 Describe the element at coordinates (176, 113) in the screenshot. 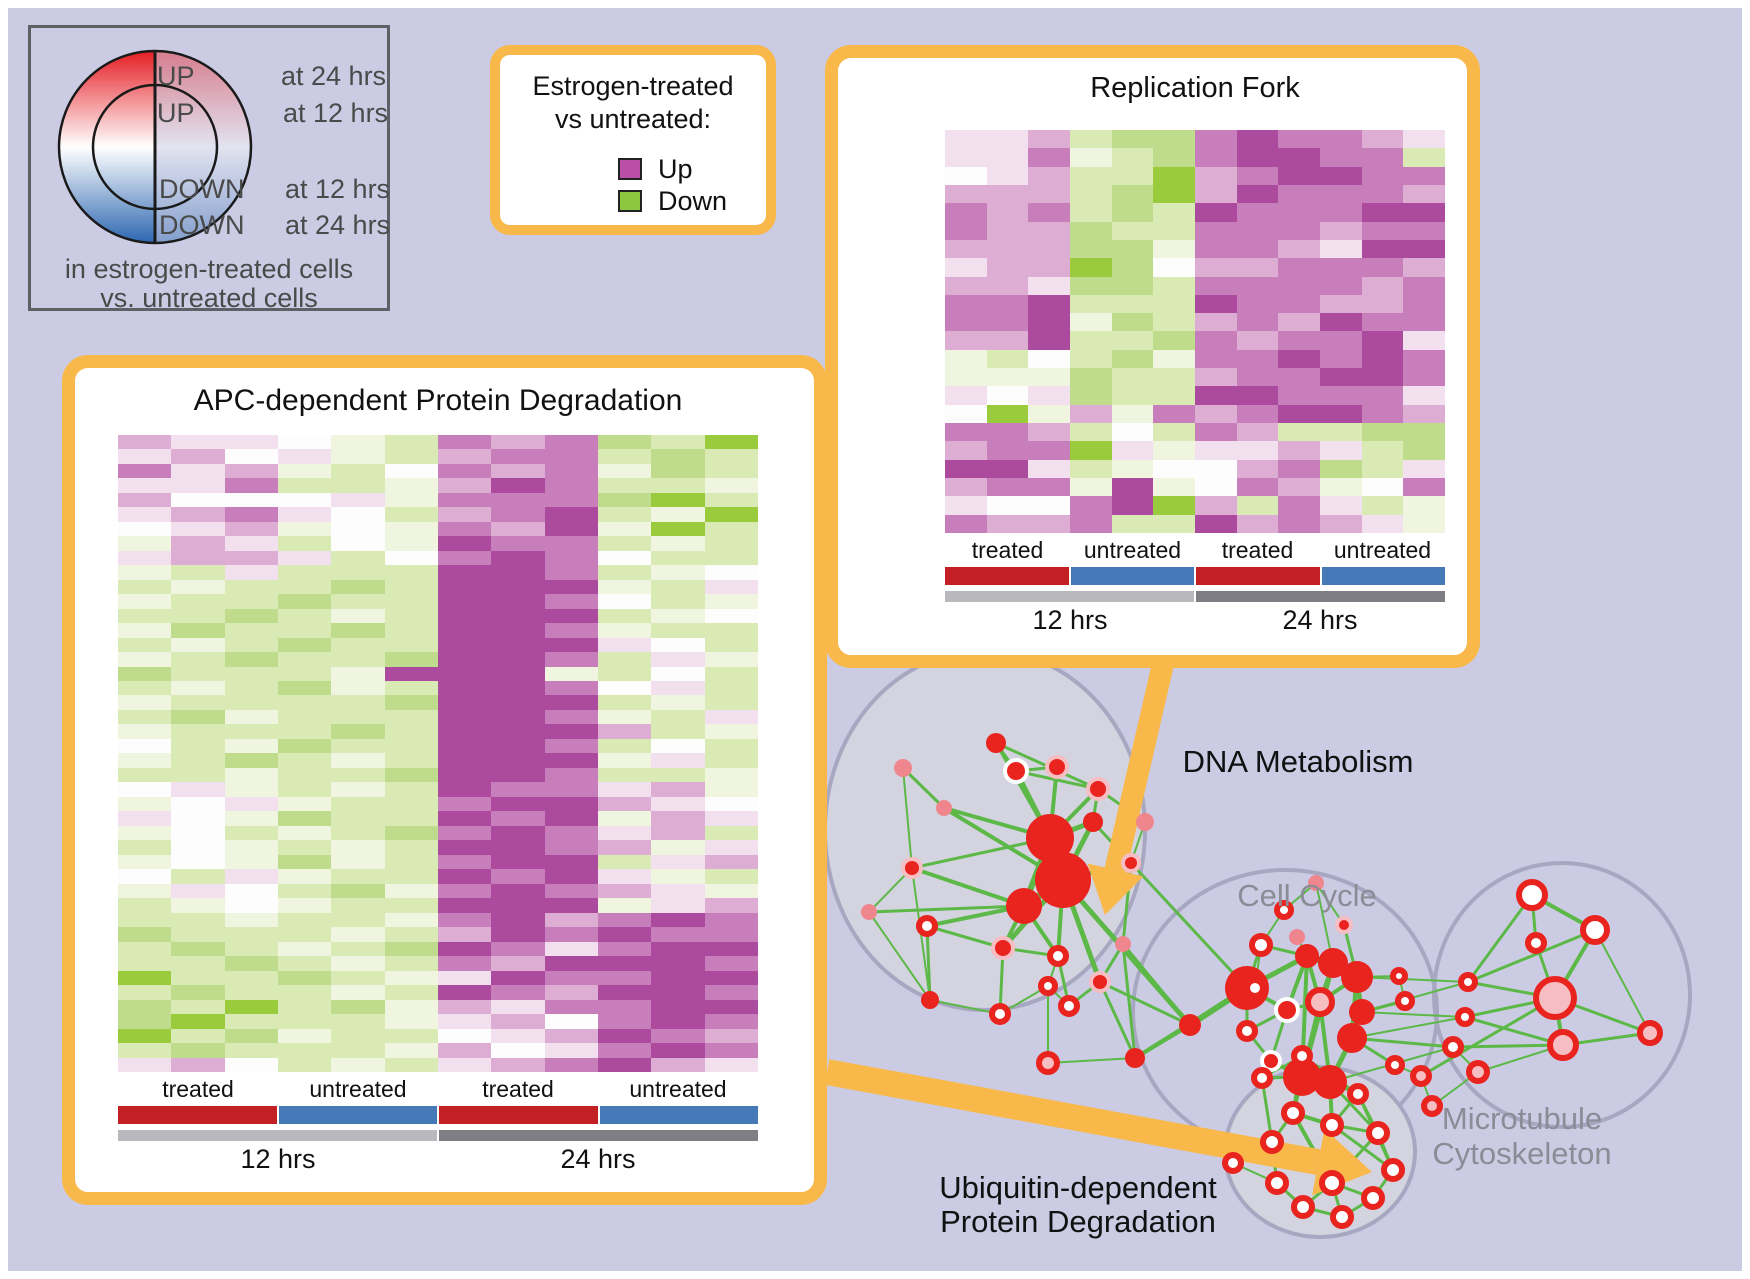

I see `legend-up-12-dir: UP` at that location.